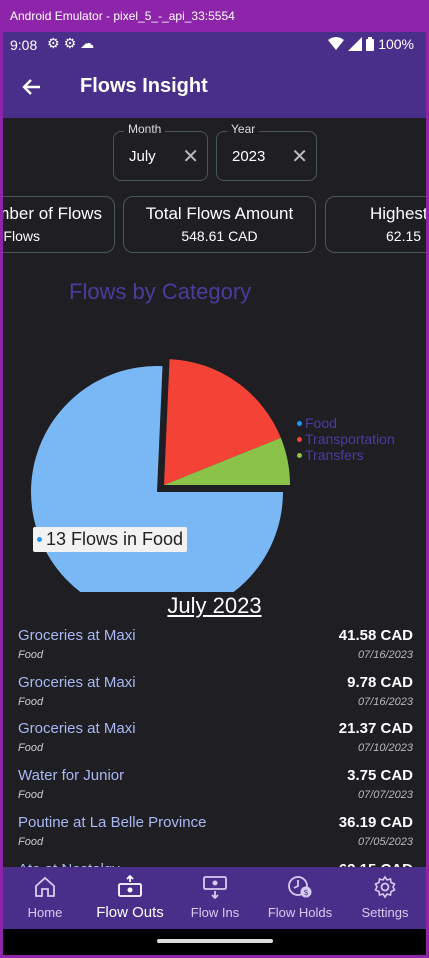  I want to click on month-value: July, so click(142, 156).